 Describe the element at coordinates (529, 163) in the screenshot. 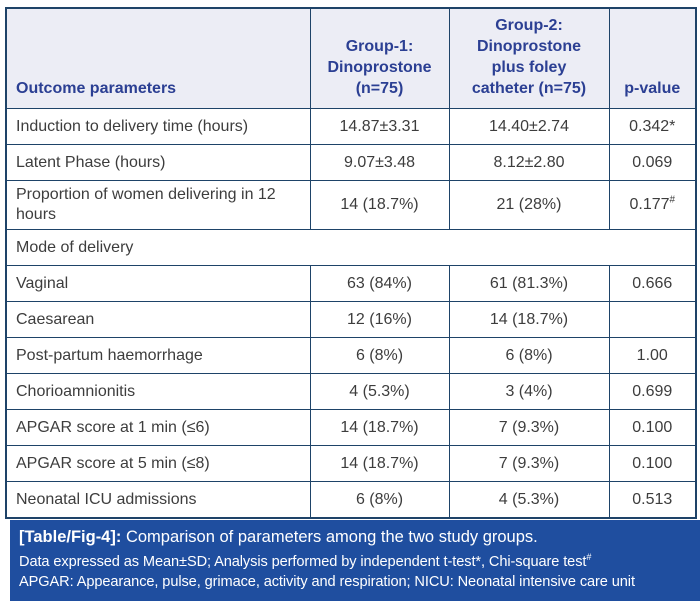

I see `group2-value-cell: 8.12±2.80` at that location.